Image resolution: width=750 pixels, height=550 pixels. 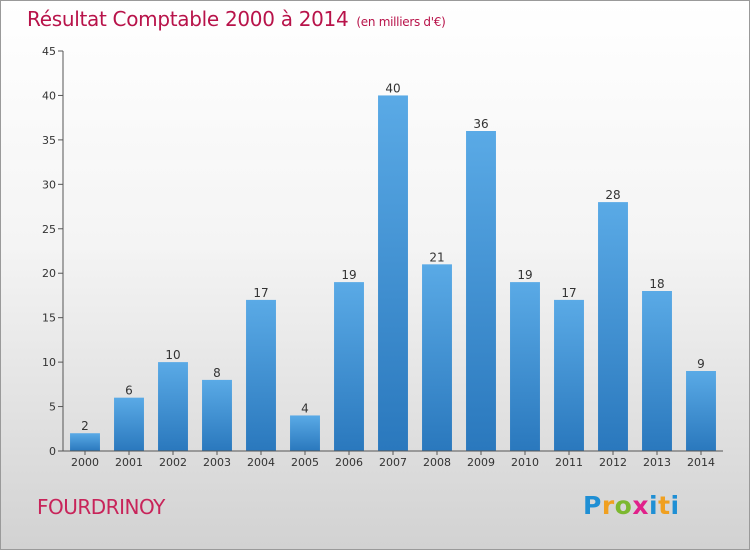 What do you see at coordinates (657, 462) in the screenshot?
I see `x-tick-label-2013: 2013` at bounding box center [657, 462].